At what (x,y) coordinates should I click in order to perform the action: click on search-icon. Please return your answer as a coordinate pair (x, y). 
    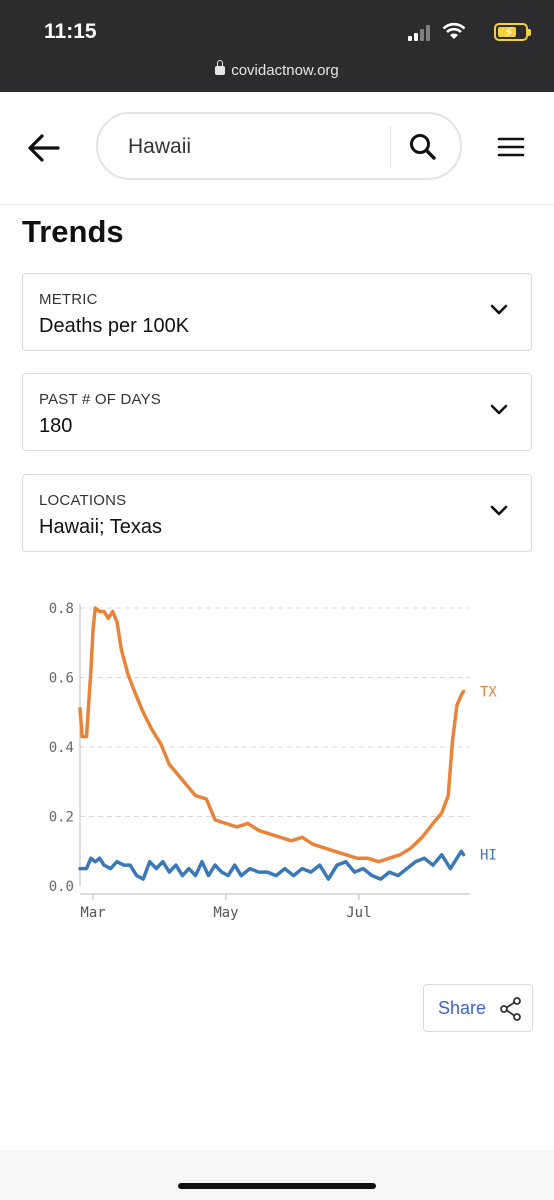
    Looking at the image, I should click on (423, 147).